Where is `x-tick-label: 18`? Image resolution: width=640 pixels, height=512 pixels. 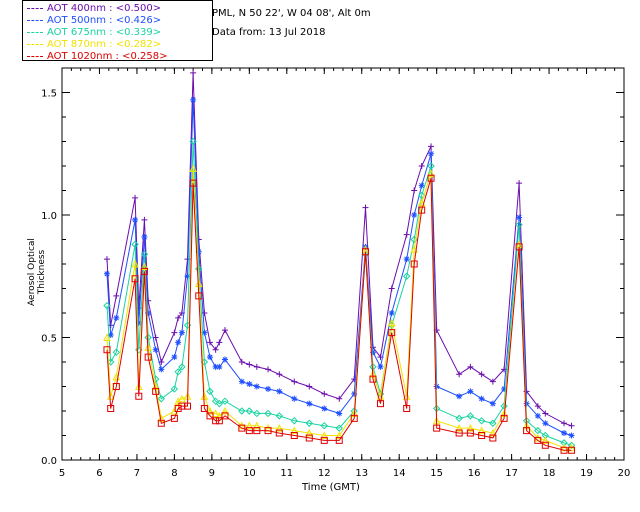
x-tick-label: 18 is located at coordinates (549, 473).